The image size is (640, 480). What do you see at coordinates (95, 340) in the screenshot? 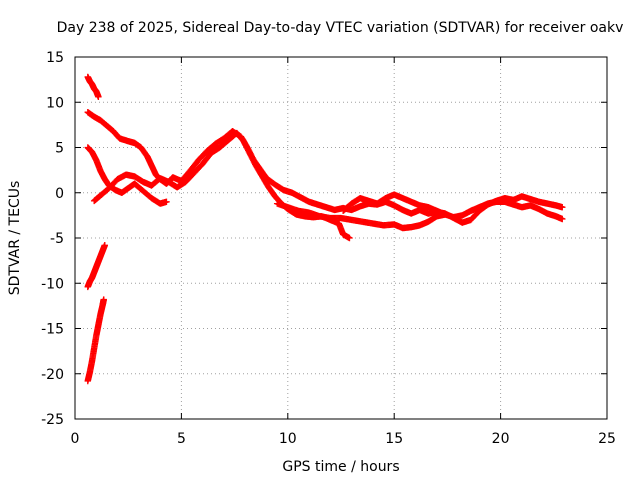
I see `series-track-f` at bounding box center [95, 340].